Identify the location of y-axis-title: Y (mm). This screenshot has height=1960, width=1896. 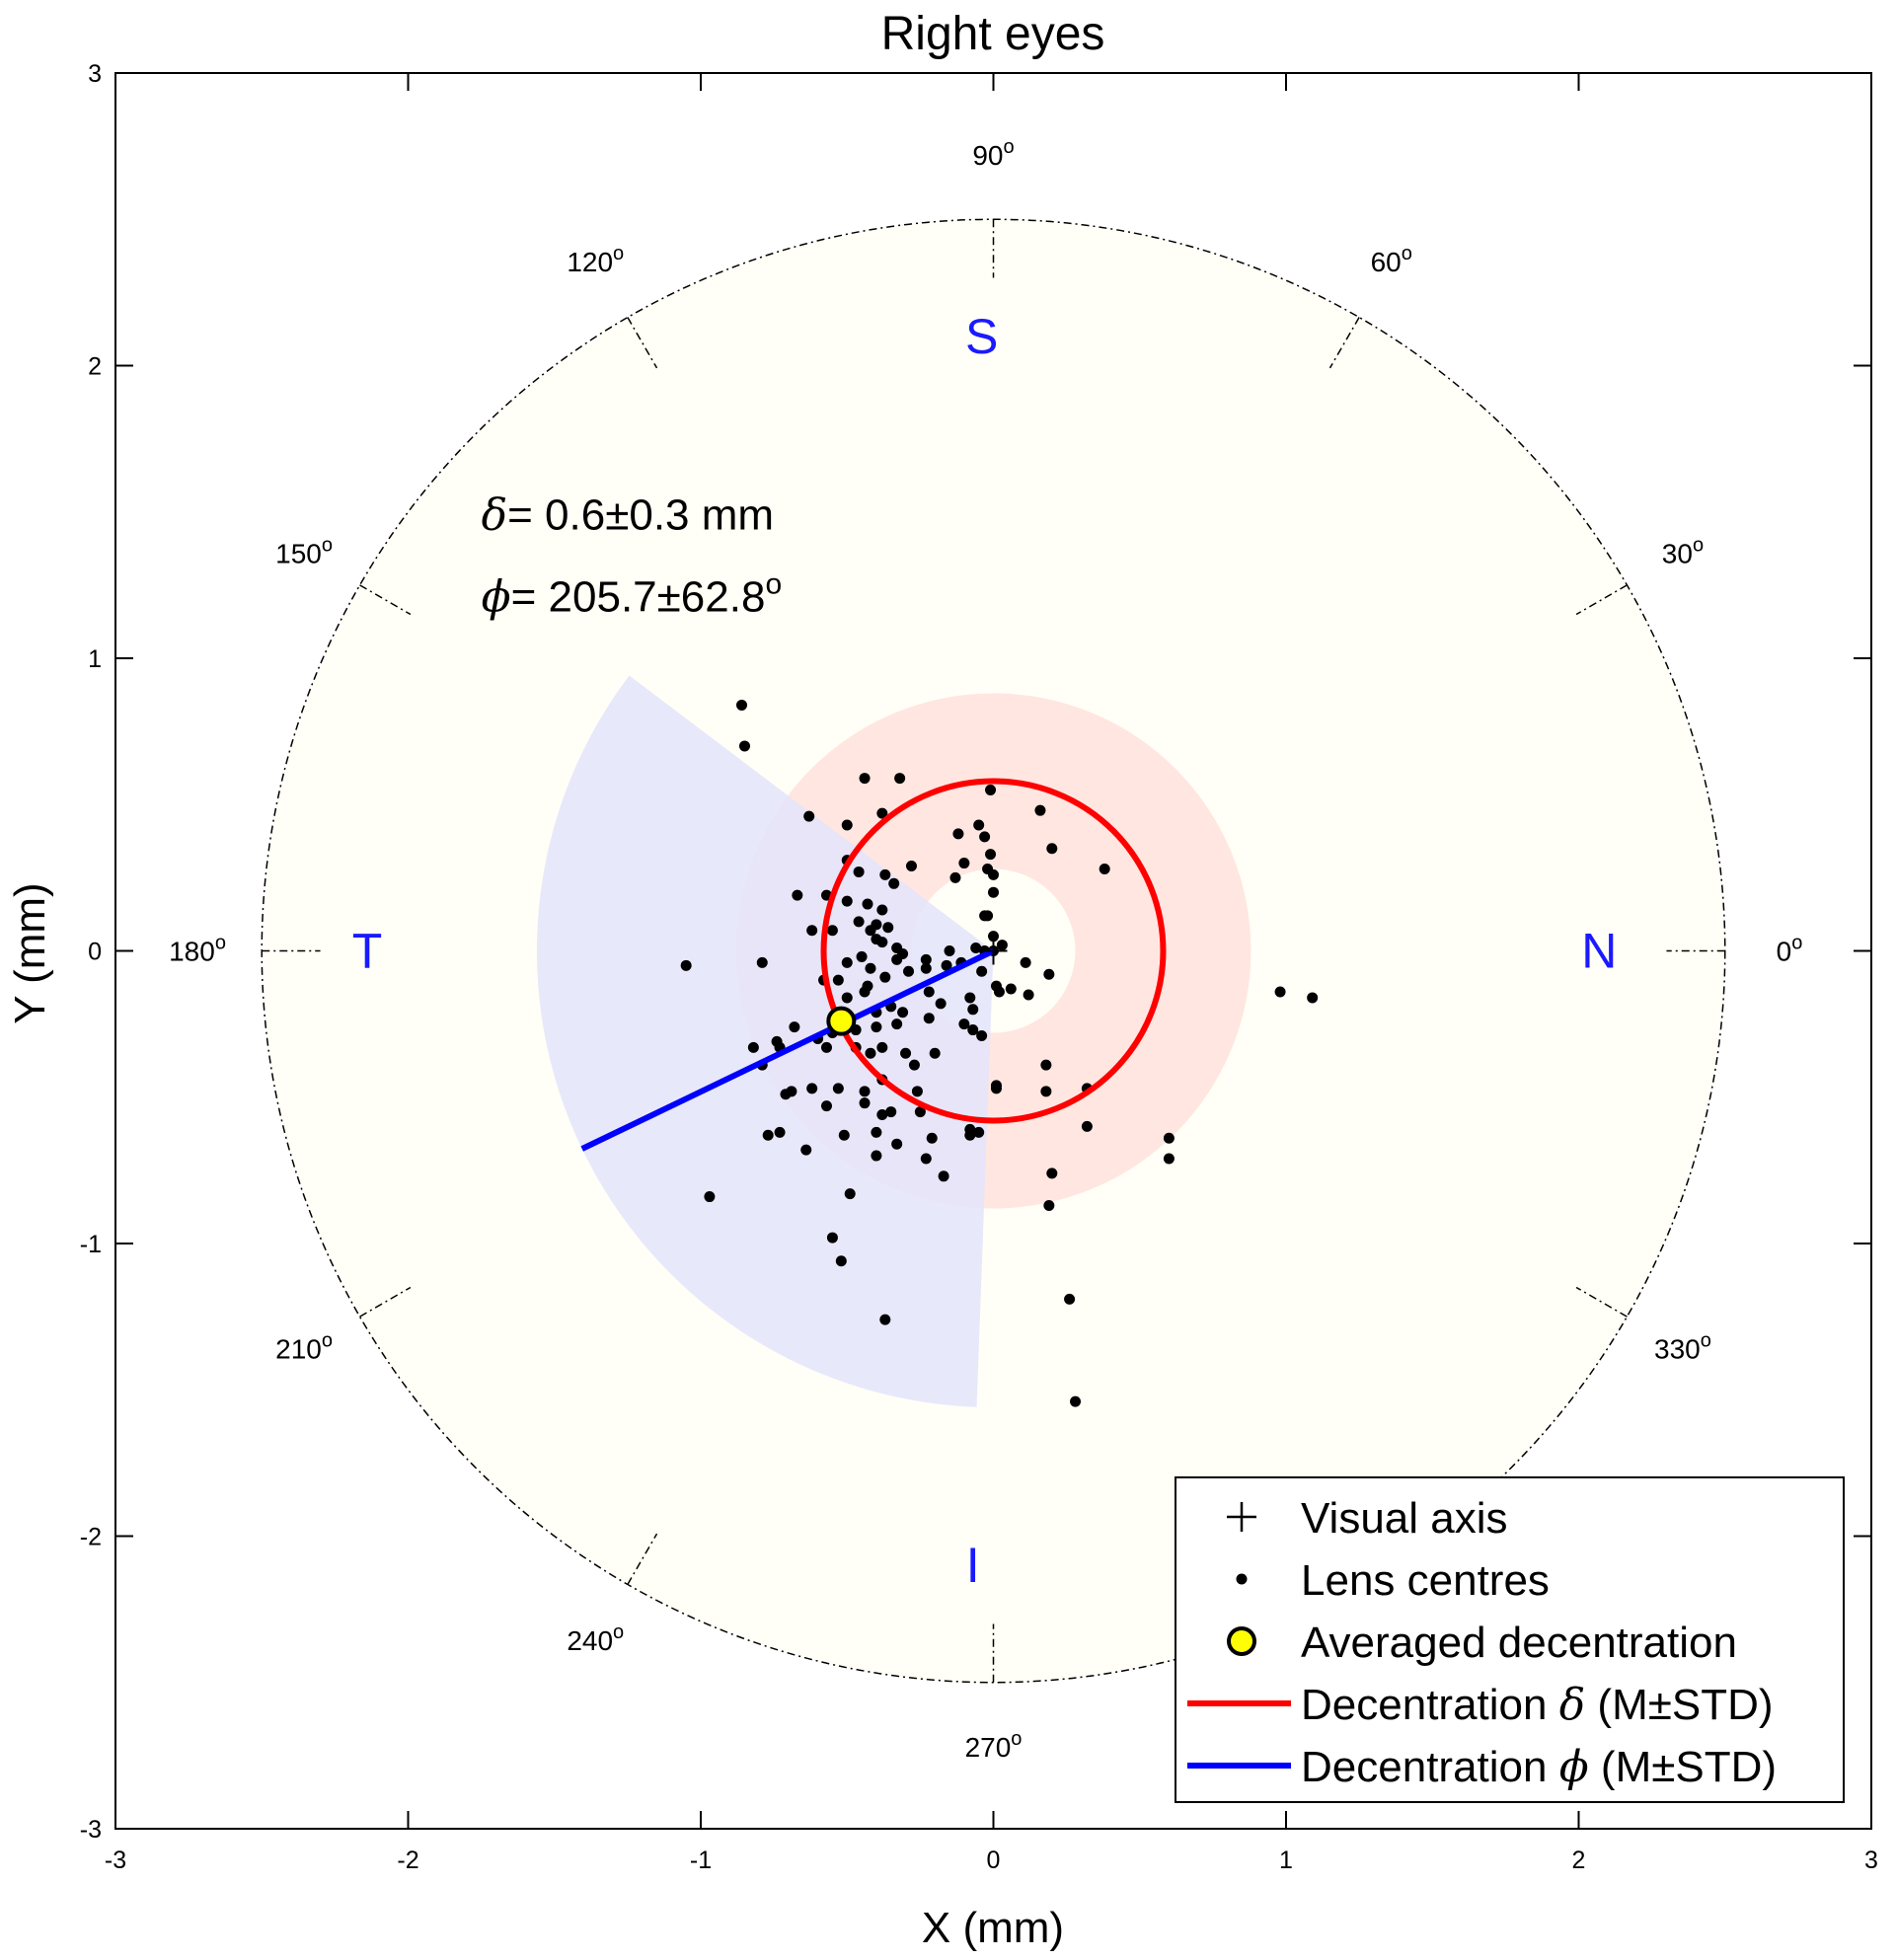
(30, 952).